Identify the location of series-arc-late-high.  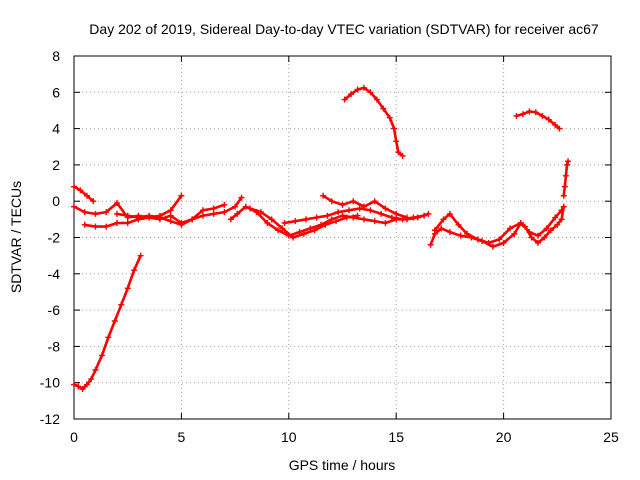
(538, 120).